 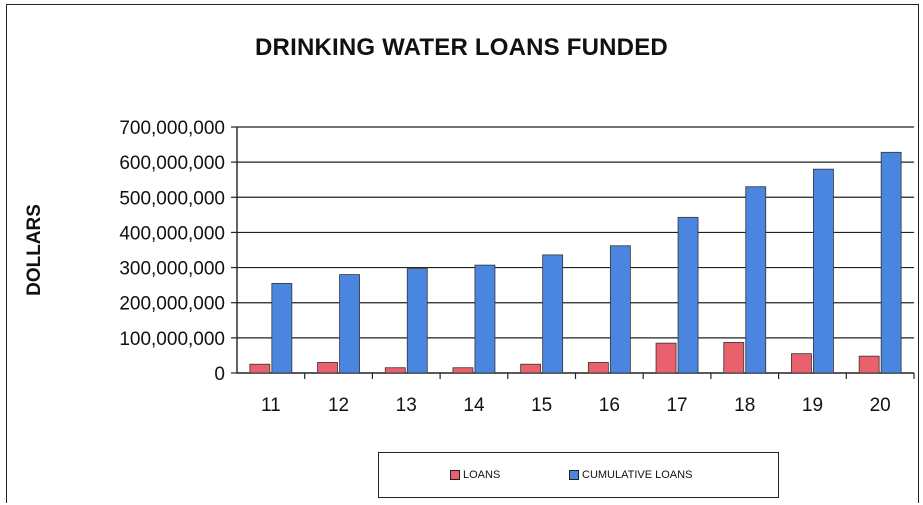 What do you see at coordinates (172, 128) in the screenshot?
I see `y-tick-label: 700,000,000` at bounding box center [172, 128].